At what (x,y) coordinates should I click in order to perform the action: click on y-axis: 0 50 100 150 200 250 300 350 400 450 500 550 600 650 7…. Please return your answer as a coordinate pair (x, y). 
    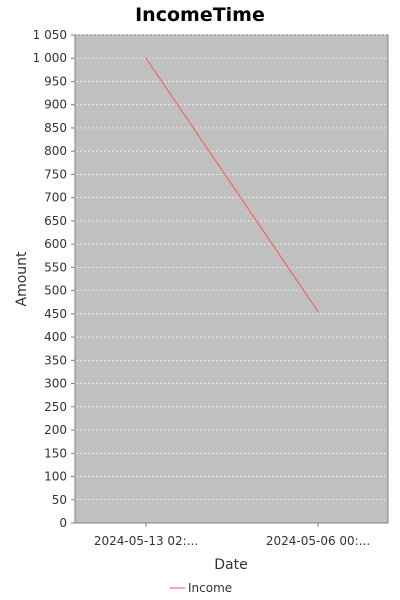
    Looking at the image, I should click on (54, 279).